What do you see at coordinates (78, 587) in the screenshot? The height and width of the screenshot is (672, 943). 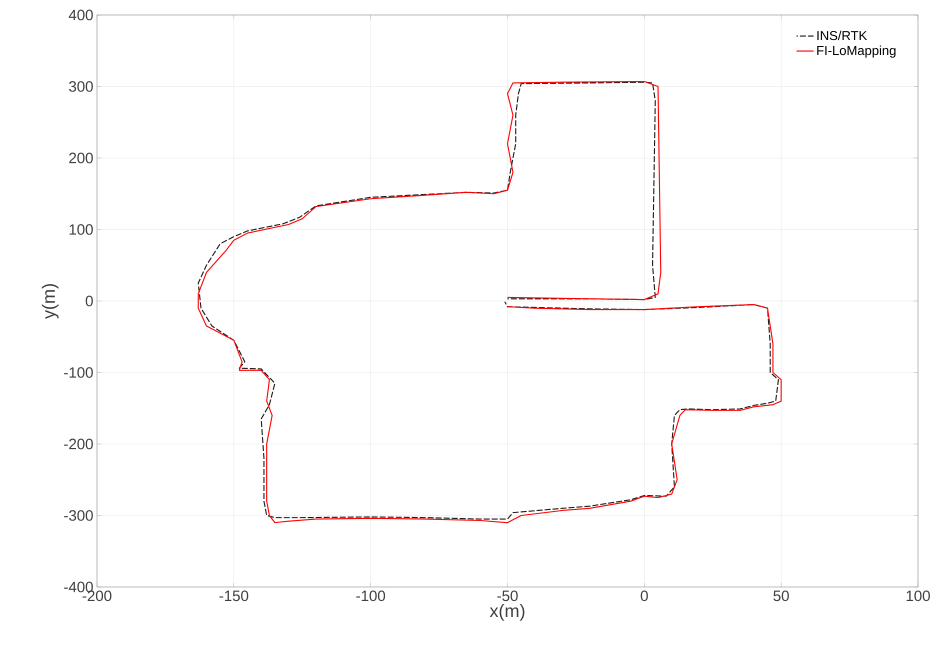 I see `y-tick-label: -400` at bounding box center [78, 587].